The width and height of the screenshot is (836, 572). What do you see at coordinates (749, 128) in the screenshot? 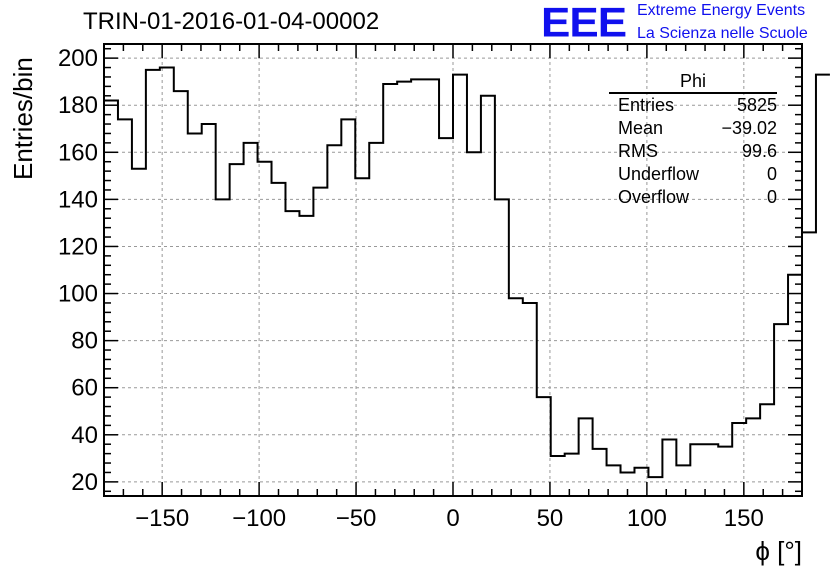
I see `stats-value: −39.02` at bounding box center [749, 128].